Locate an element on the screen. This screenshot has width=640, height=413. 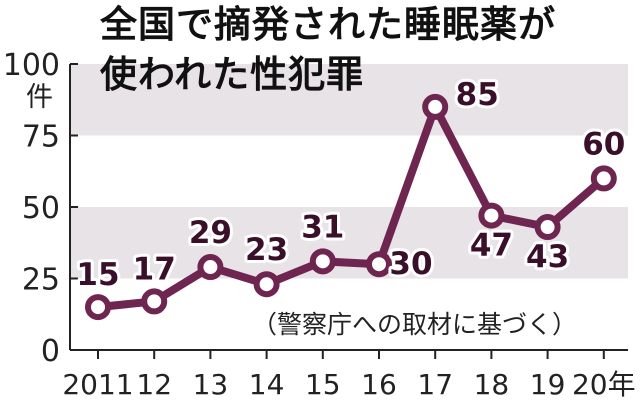
x-tick-label: 20年 is located at coordinates (604, 384).